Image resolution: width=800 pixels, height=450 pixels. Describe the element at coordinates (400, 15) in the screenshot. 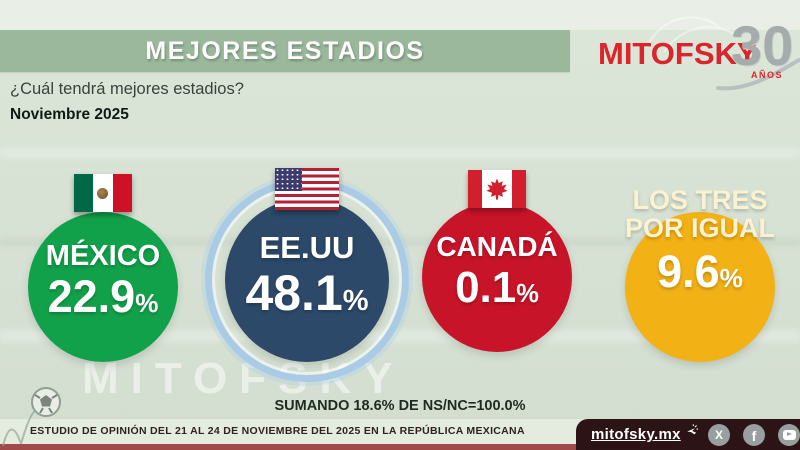

I see `top-strip` at that location.